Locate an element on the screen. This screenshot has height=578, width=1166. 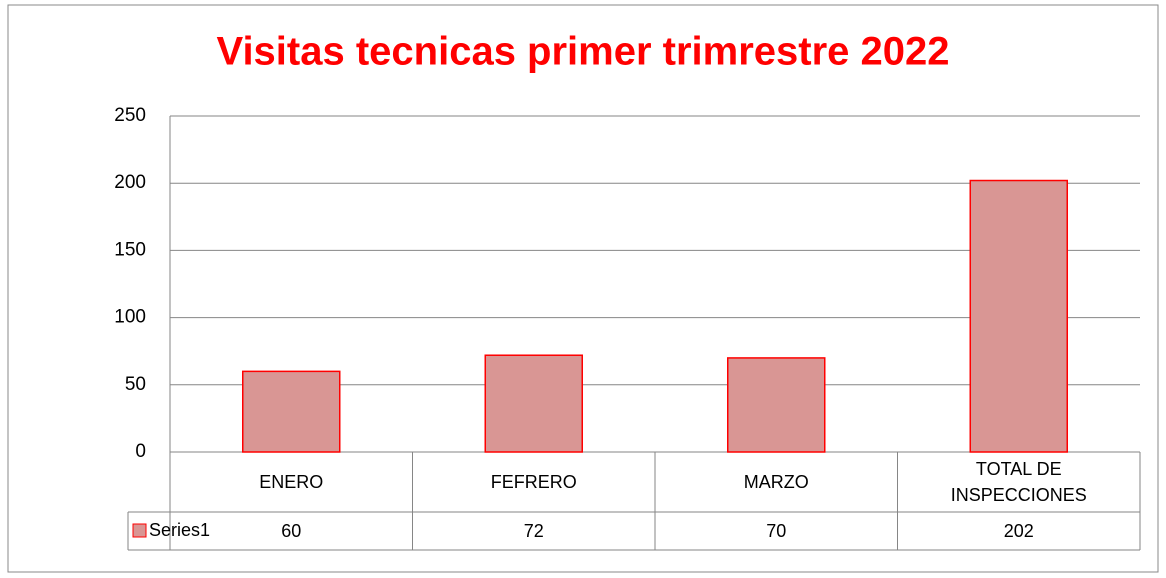
data-label-text: 60 is located at coordinates (291, 531).